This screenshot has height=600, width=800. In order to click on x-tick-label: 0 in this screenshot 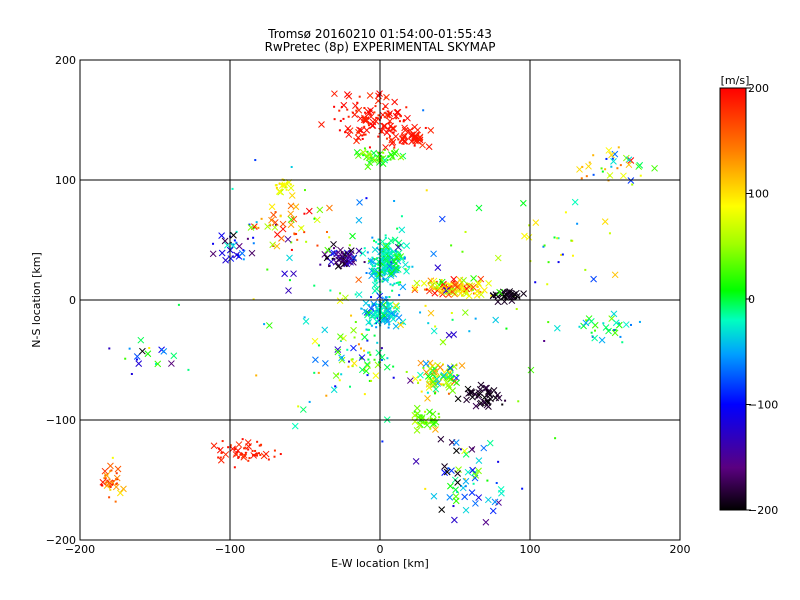, I will do `click(380, 549)`.